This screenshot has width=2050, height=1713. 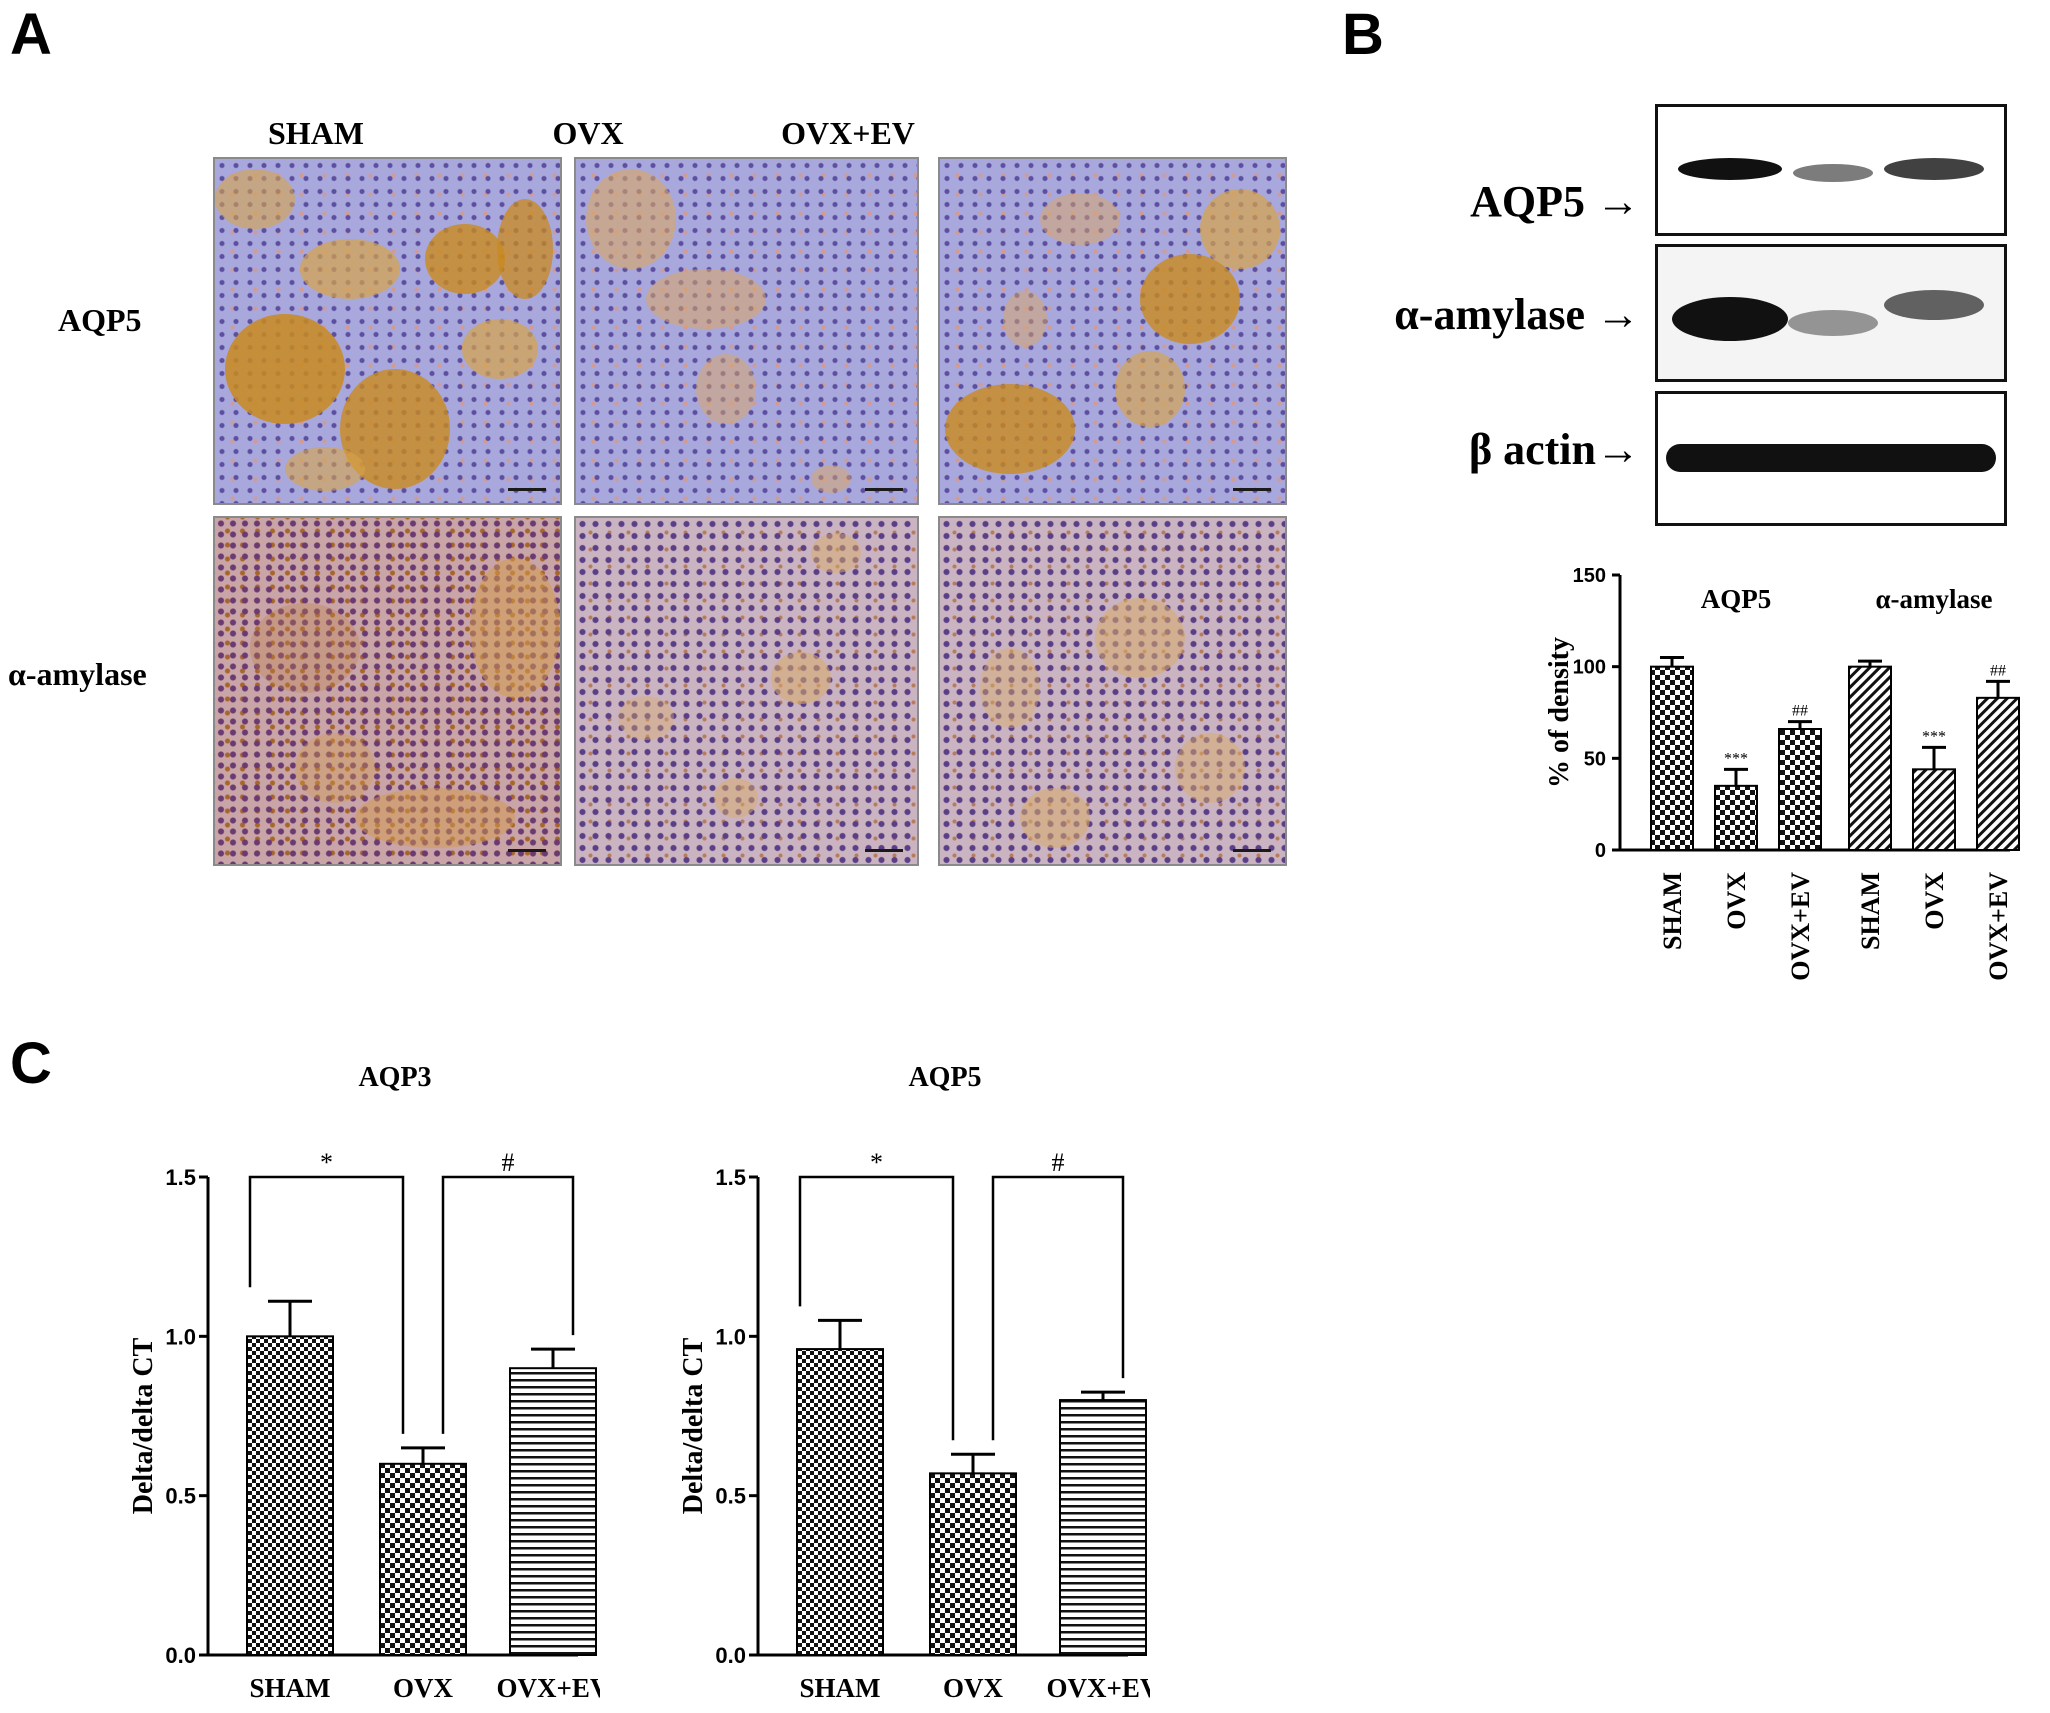 What do you see at coordinates (100, 320) in the screenshot?
I see `ihc-row-label-aqp5: AQP5` at bounding box center [100, 320].